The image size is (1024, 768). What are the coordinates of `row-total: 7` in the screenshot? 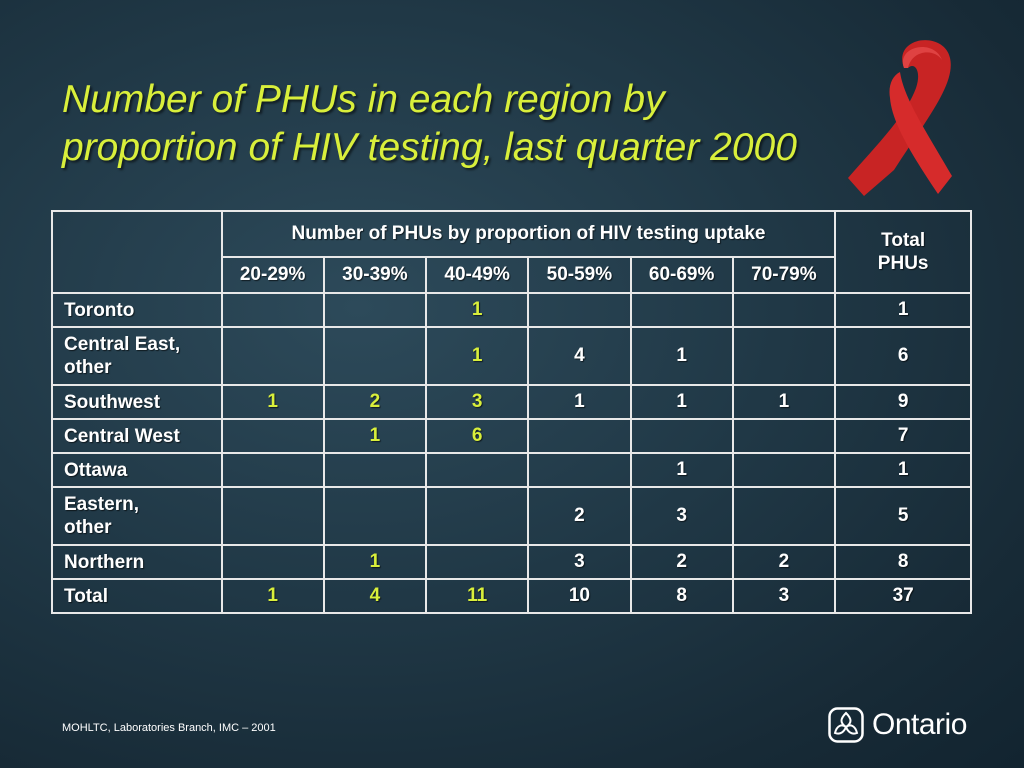 It's located at (903, 436).